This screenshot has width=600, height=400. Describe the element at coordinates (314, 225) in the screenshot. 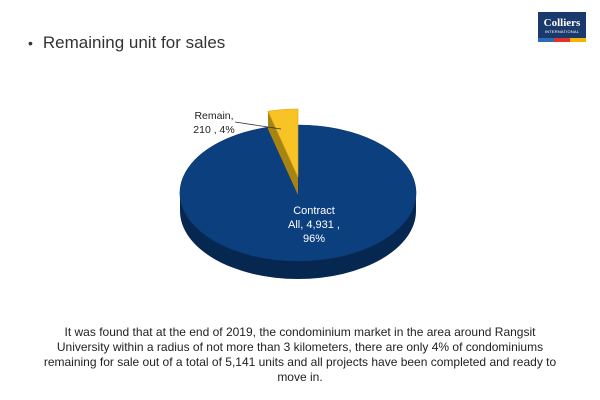

I see `data-label-contract: All, 4,931 ,` at that location.